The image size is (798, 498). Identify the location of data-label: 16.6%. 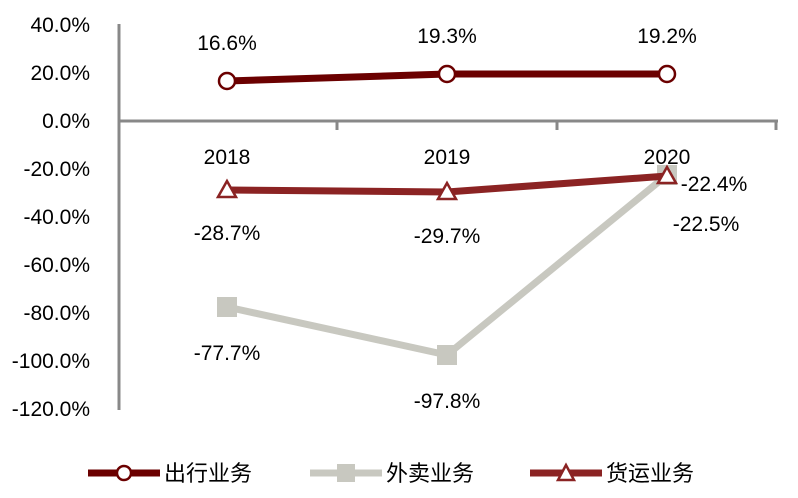
(227, 43).